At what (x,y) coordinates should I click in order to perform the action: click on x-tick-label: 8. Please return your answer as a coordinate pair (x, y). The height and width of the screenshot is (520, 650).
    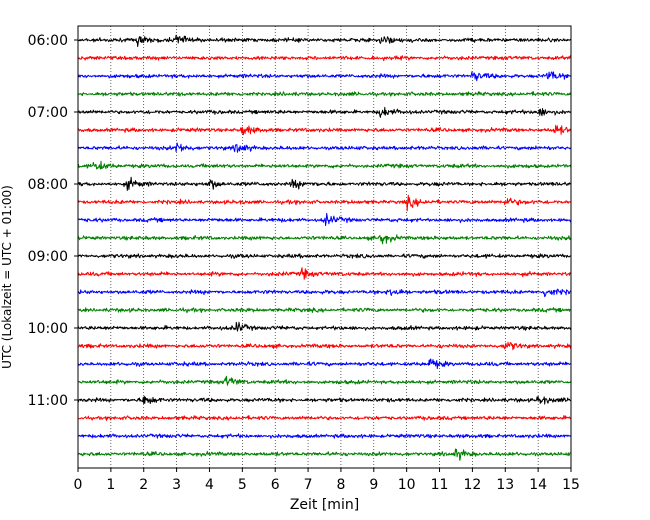
    Looking at the image, I should click on (340, 485).